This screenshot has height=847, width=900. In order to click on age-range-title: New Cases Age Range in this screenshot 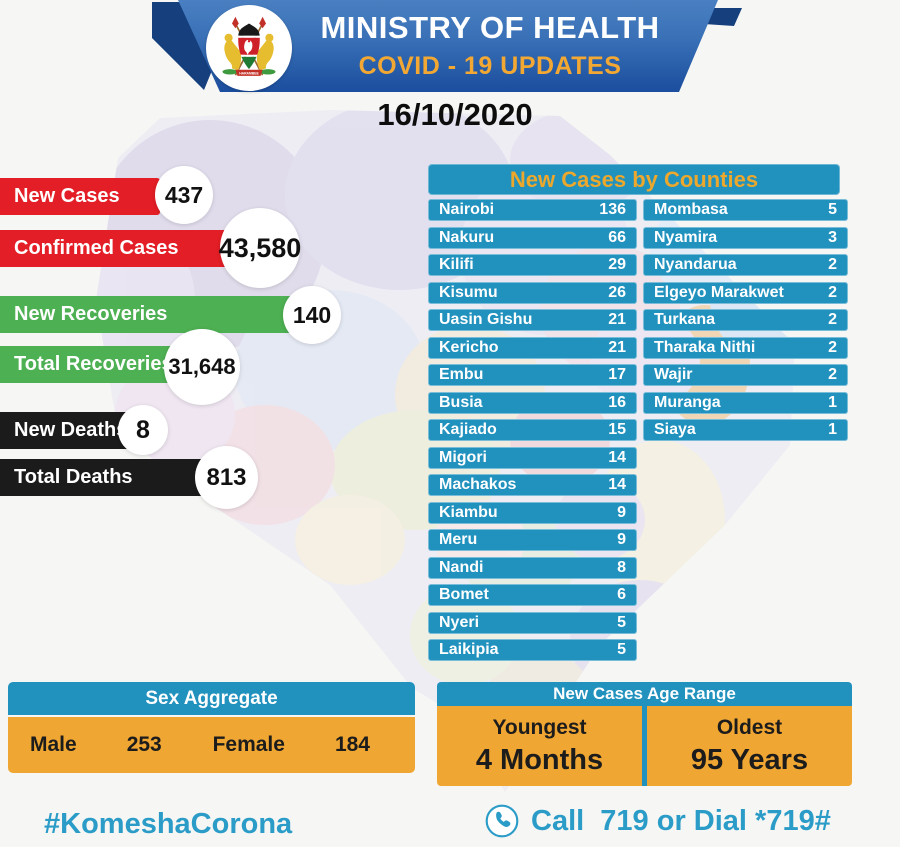, I will do `click(644, 694)`.